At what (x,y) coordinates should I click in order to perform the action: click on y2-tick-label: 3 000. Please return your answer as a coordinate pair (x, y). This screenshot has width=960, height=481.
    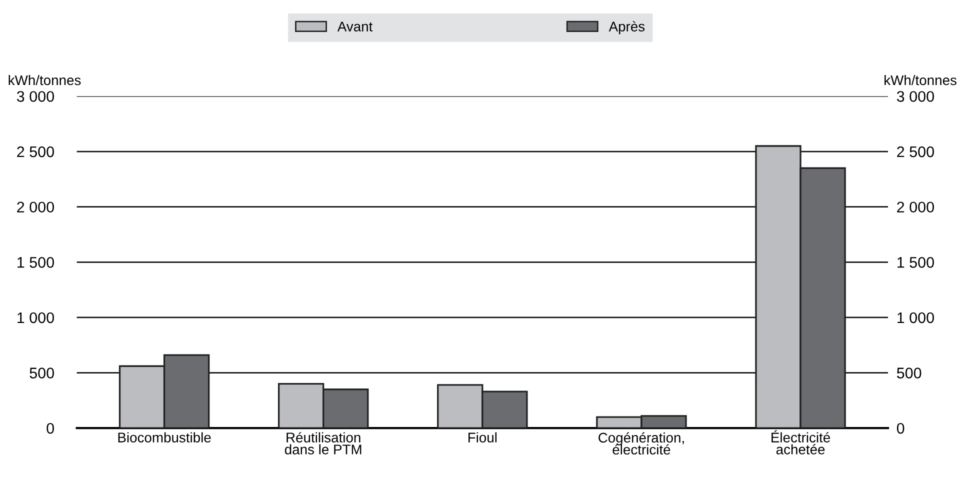
    Looking at the image, I should click on (915, 96).